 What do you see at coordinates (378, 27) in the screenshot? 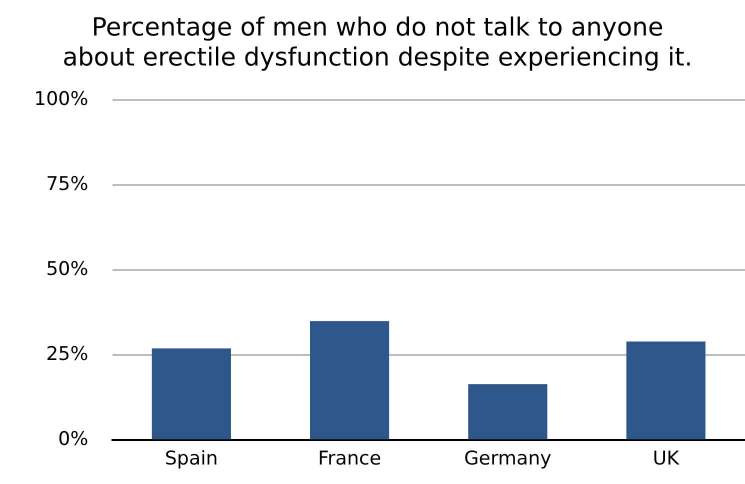
I see `text: Percentage of men who do not talk to anyone` at bounding box center [378, 27].